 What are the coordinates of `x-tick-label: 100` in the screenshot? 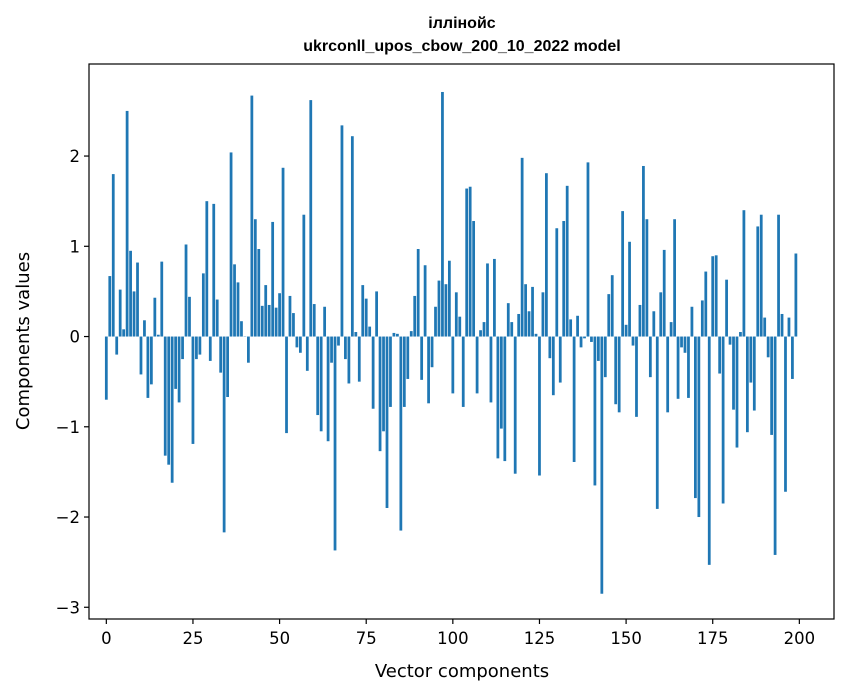 It's located at (453, 638).